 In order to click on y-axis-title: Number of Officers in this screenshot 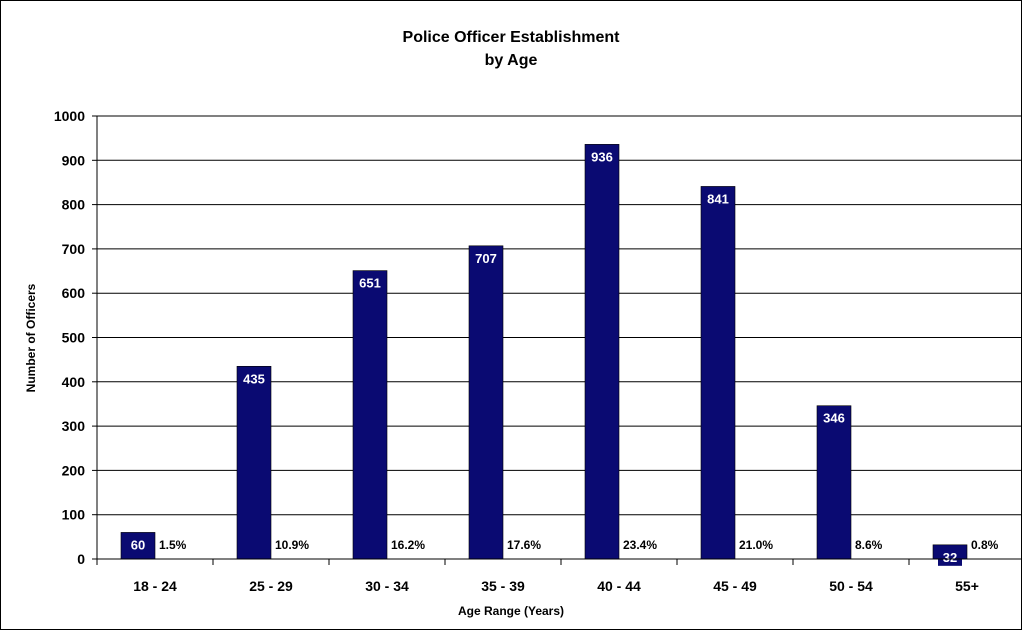, I will do `click(31, 337)`.